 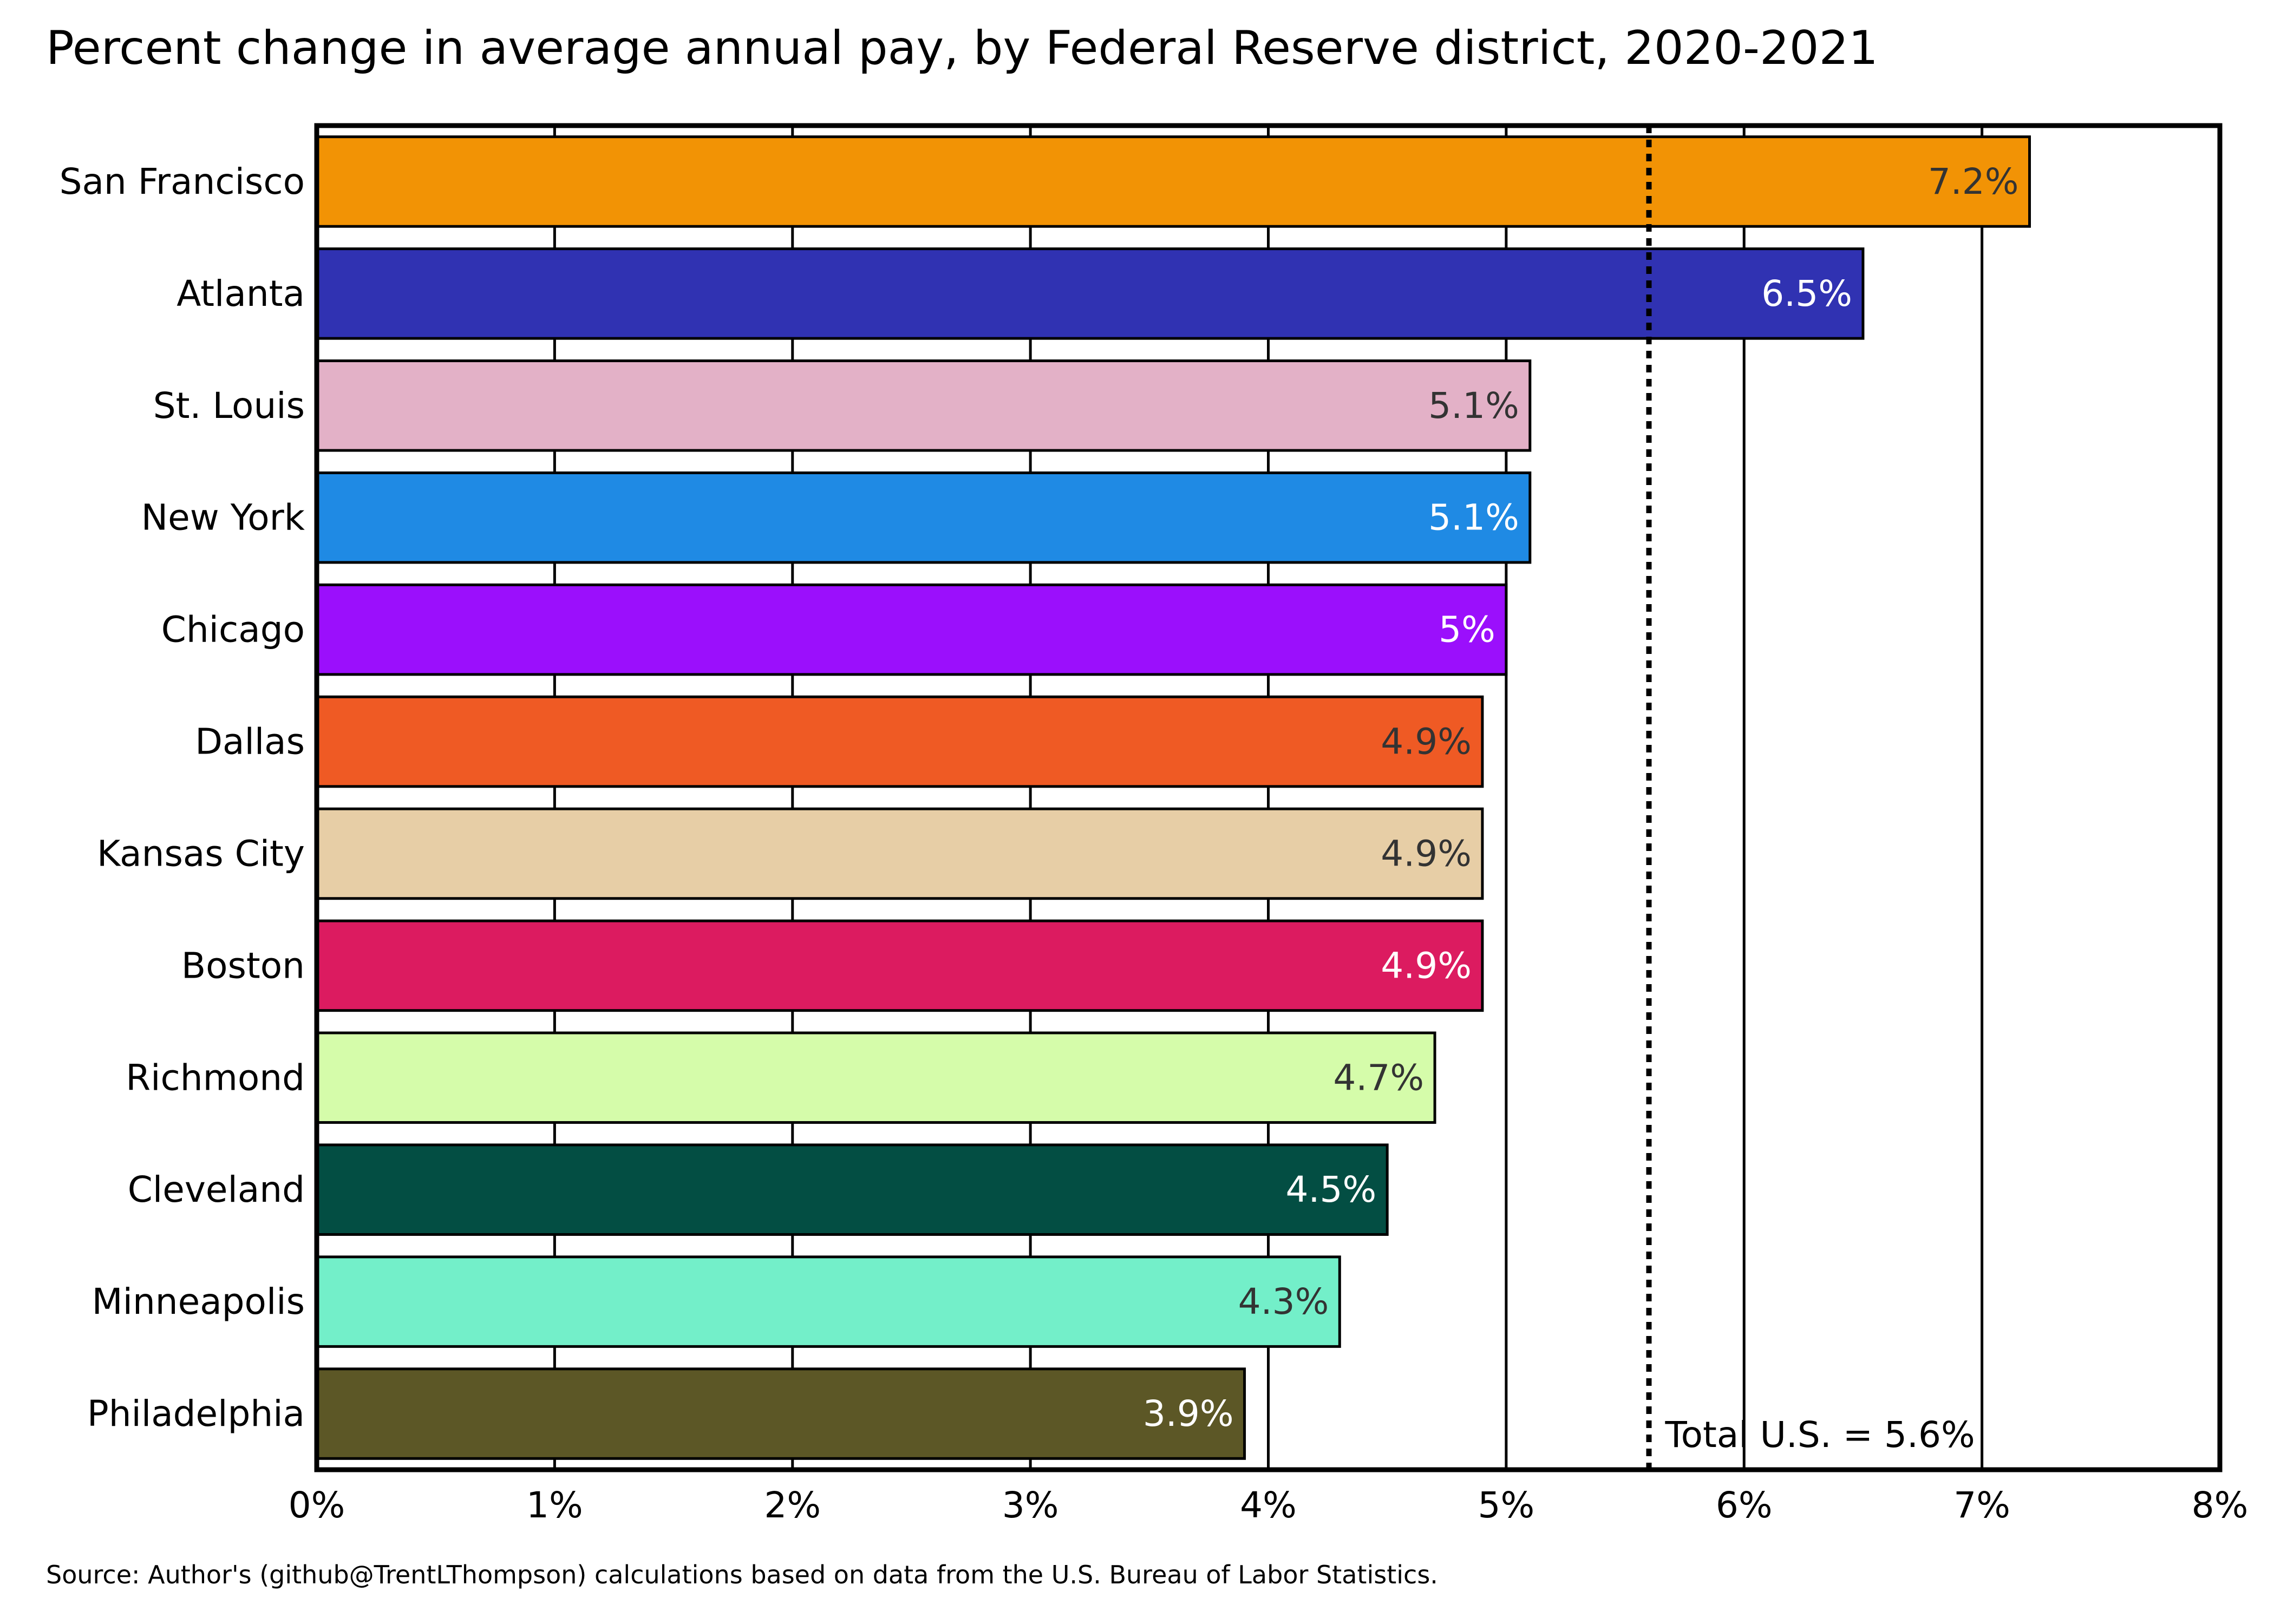 What do you see at coordinates (1820, 1435) in the screenshot?
I see `reference-line-label: Total U.S. = 5.6%` at bounding box center [1820, 1435].